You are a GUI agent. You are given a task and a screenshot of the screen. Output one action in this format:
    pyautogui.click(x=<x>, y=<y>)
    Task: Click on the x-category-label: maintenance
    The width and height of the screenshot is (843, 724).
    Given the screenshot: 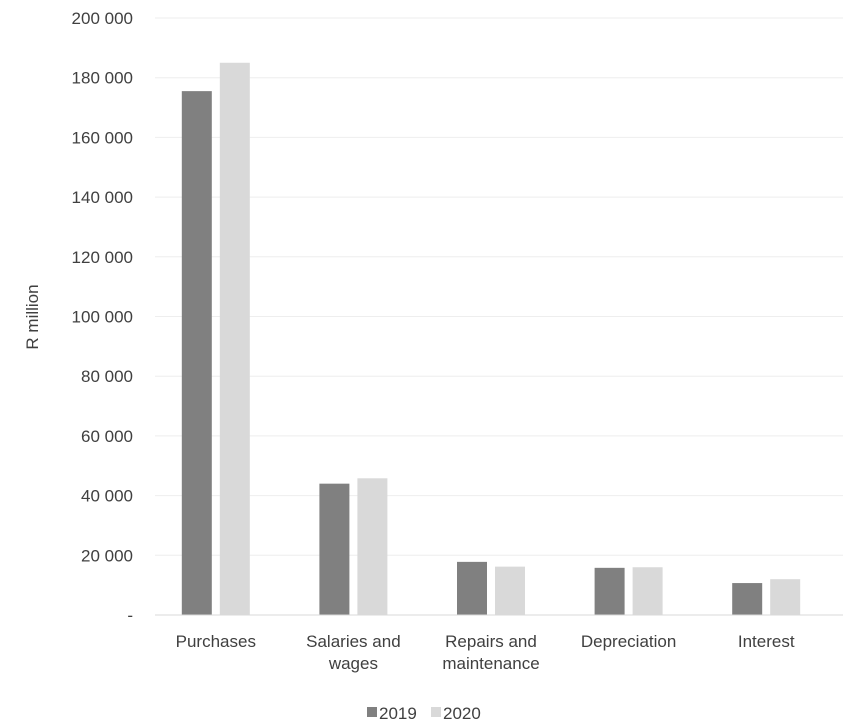 What is the action you would take?
    pyautogui.click(x=490, y=663)
    